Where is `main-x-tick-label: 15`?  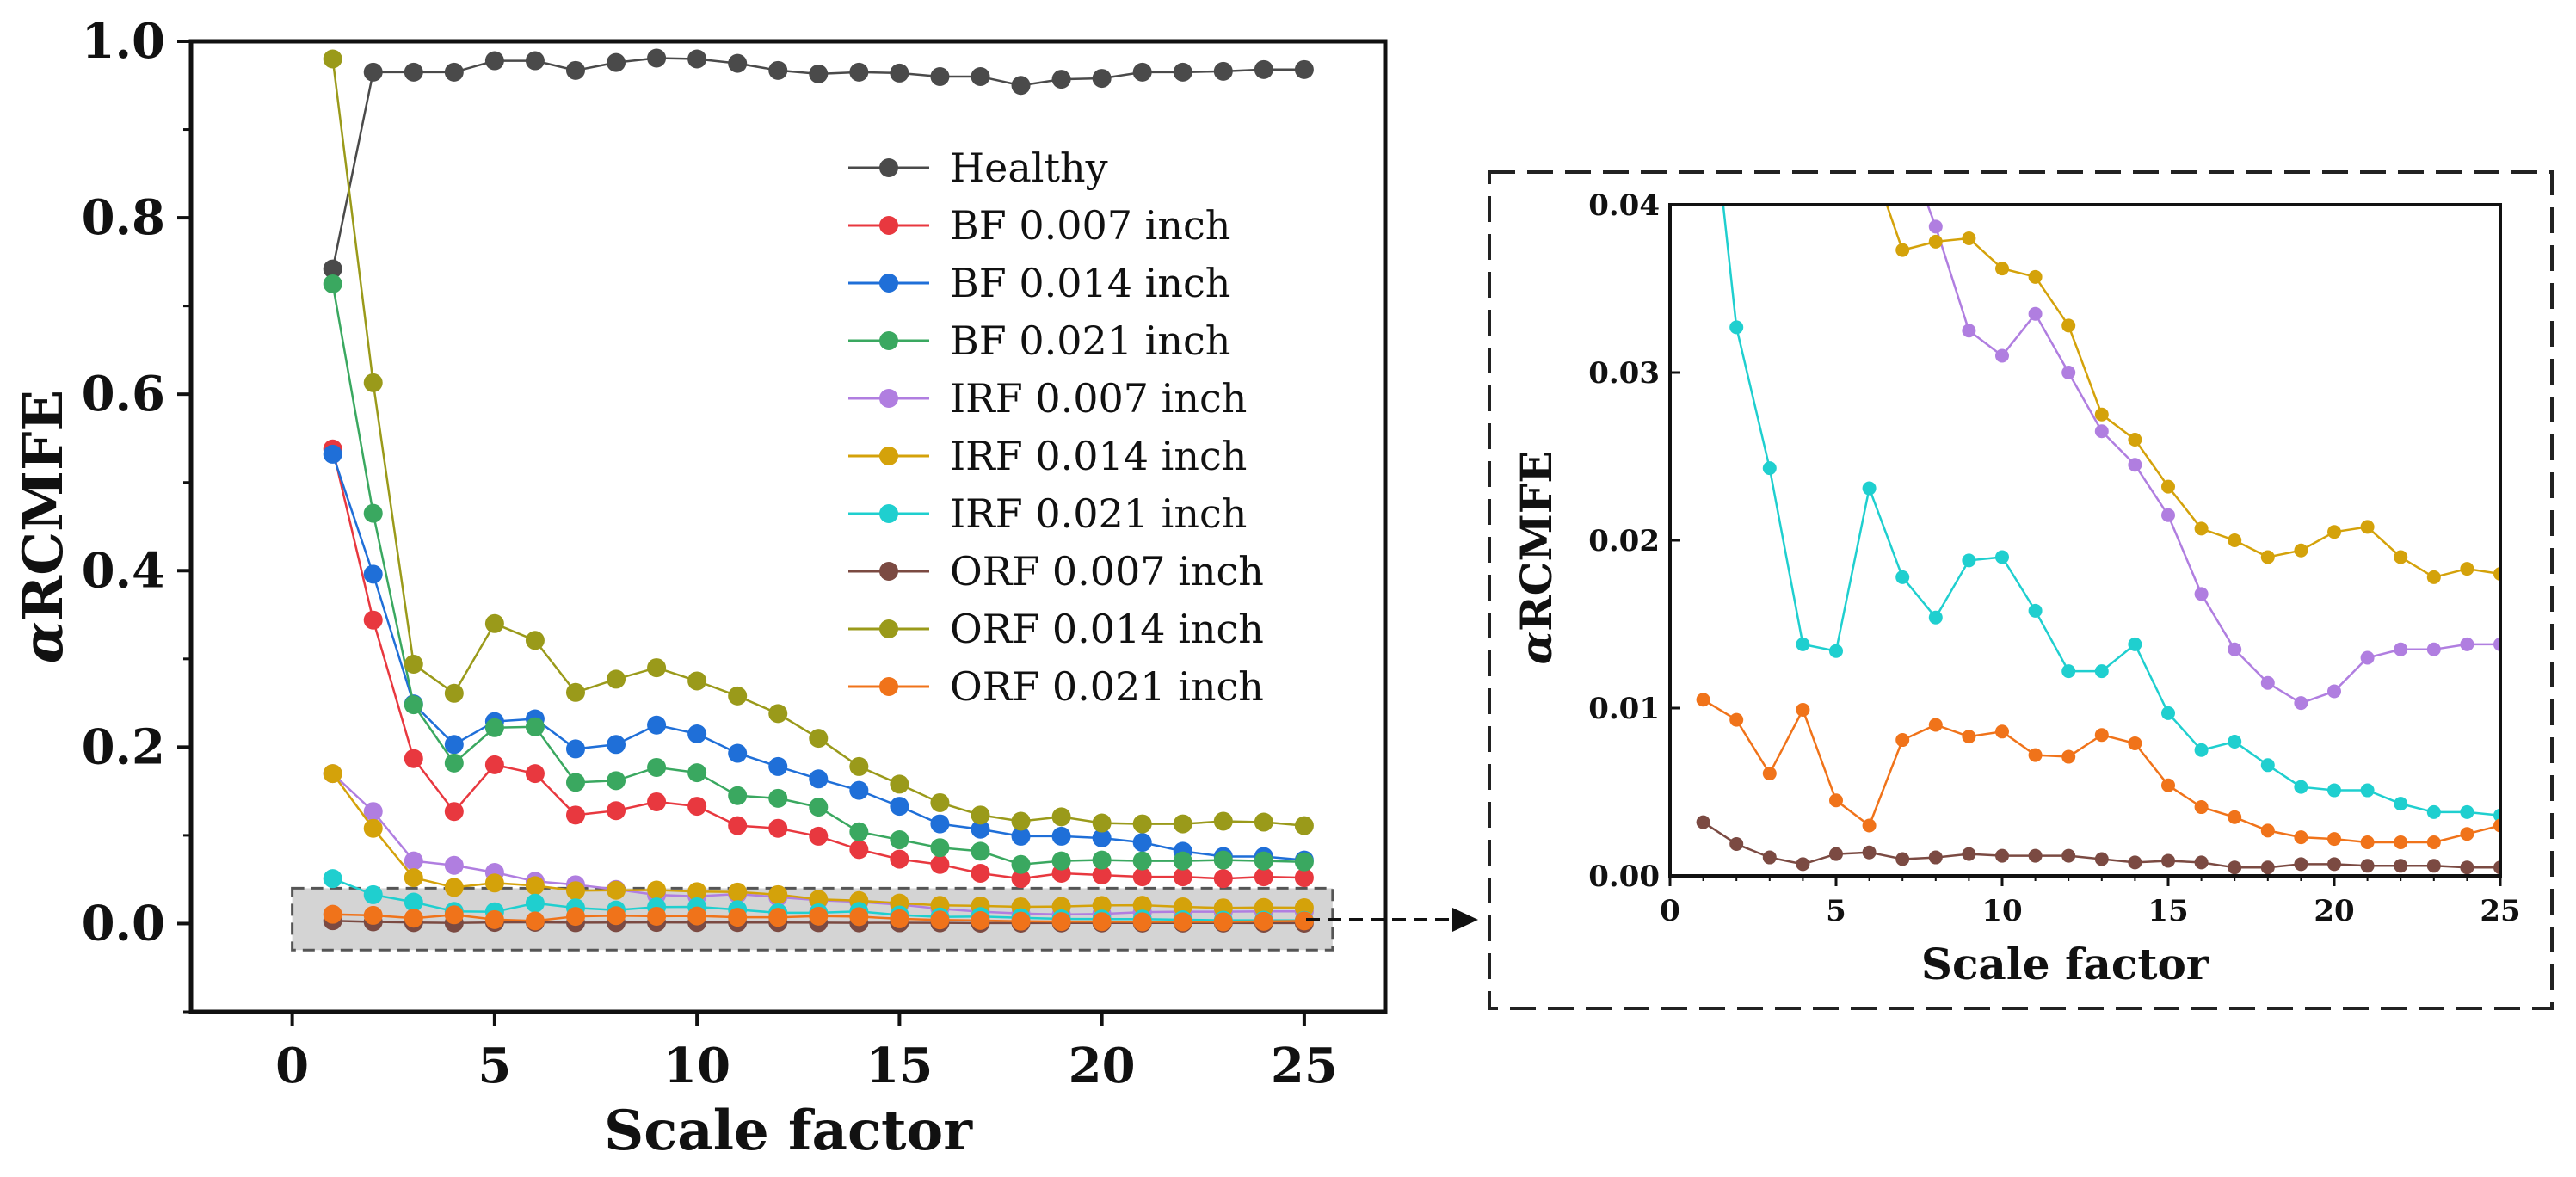
main-x-tick-label: 15 is located at coordinates (899, 1066).